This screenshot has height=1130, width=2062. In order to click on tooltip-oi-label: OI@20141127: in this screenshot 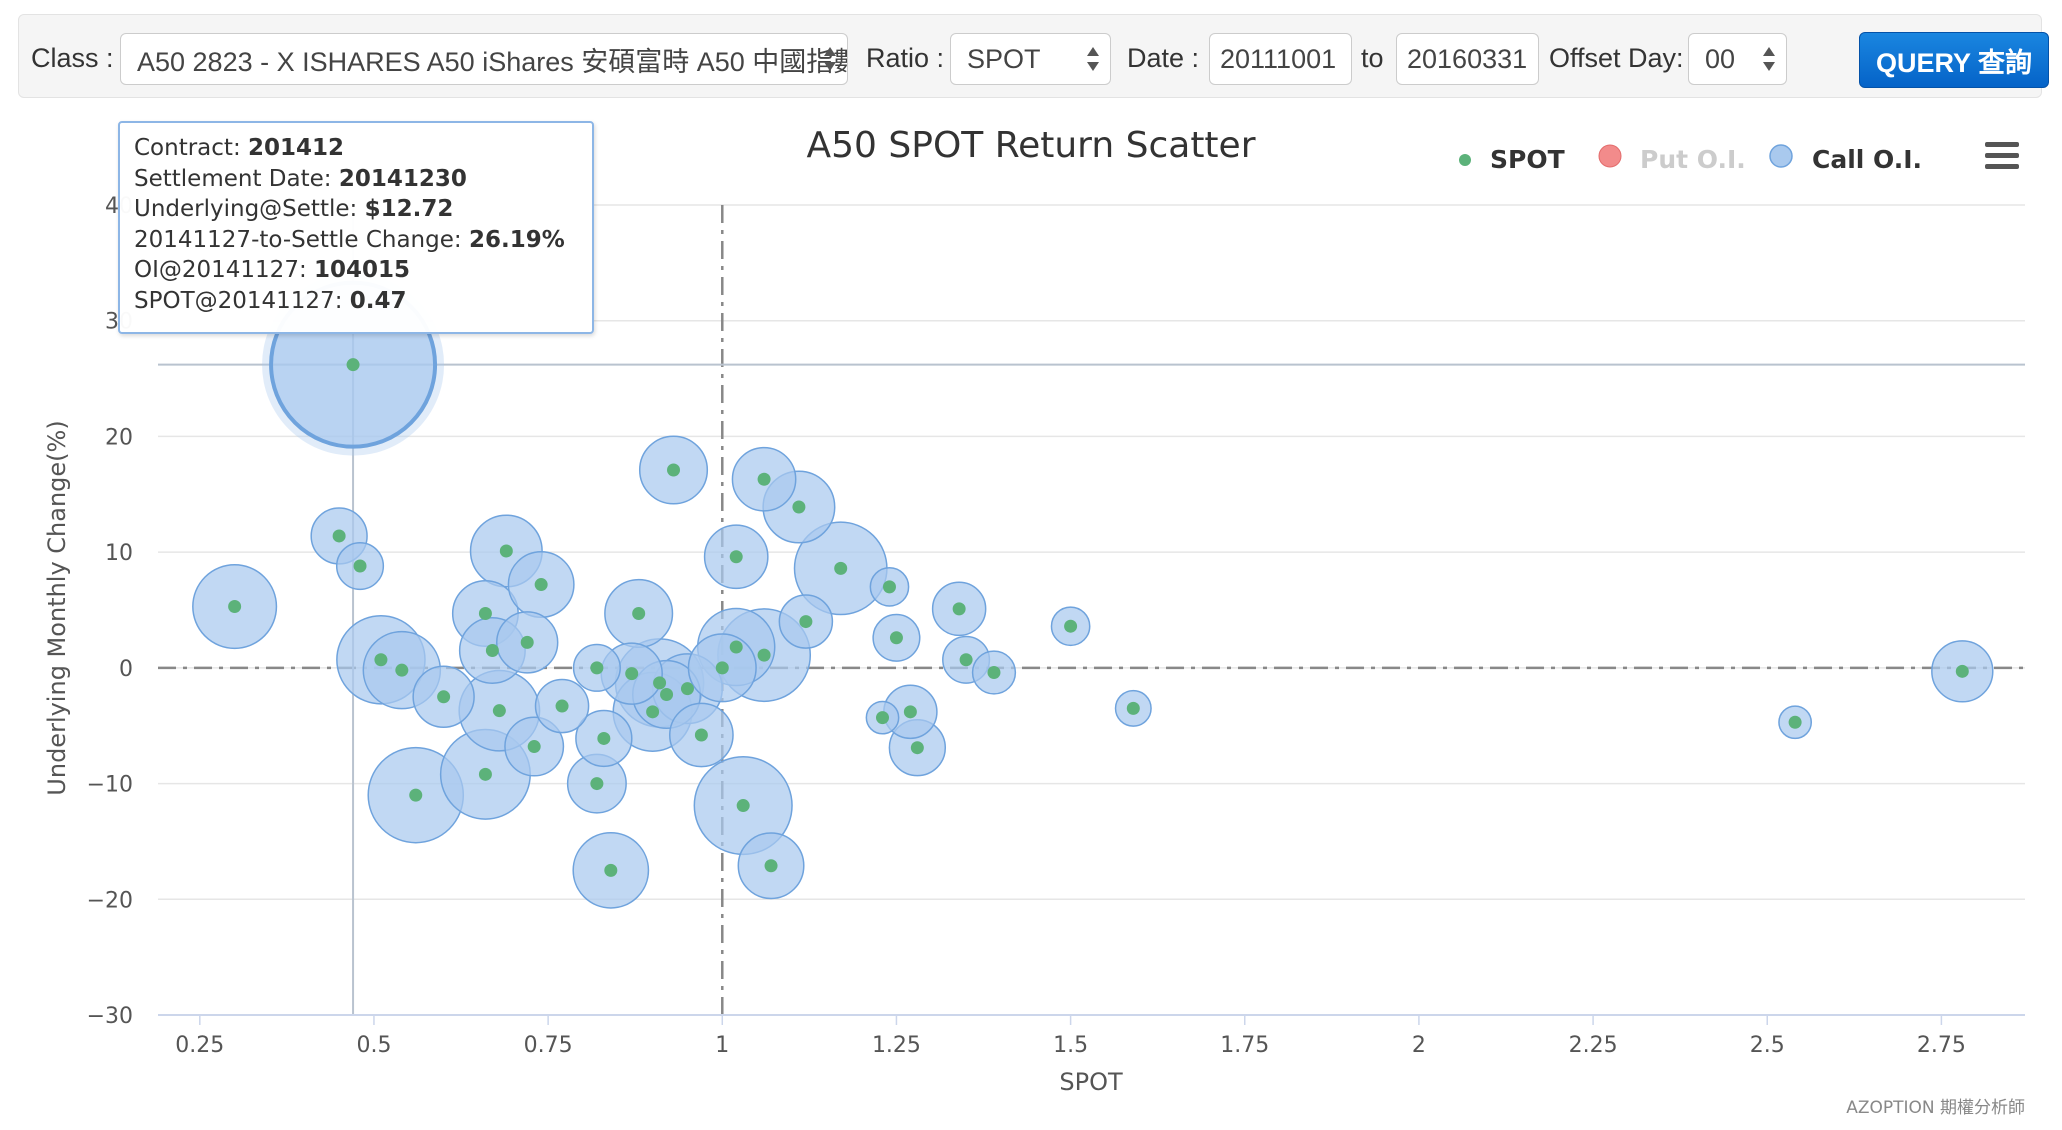, I will do `click(220, 270)`.